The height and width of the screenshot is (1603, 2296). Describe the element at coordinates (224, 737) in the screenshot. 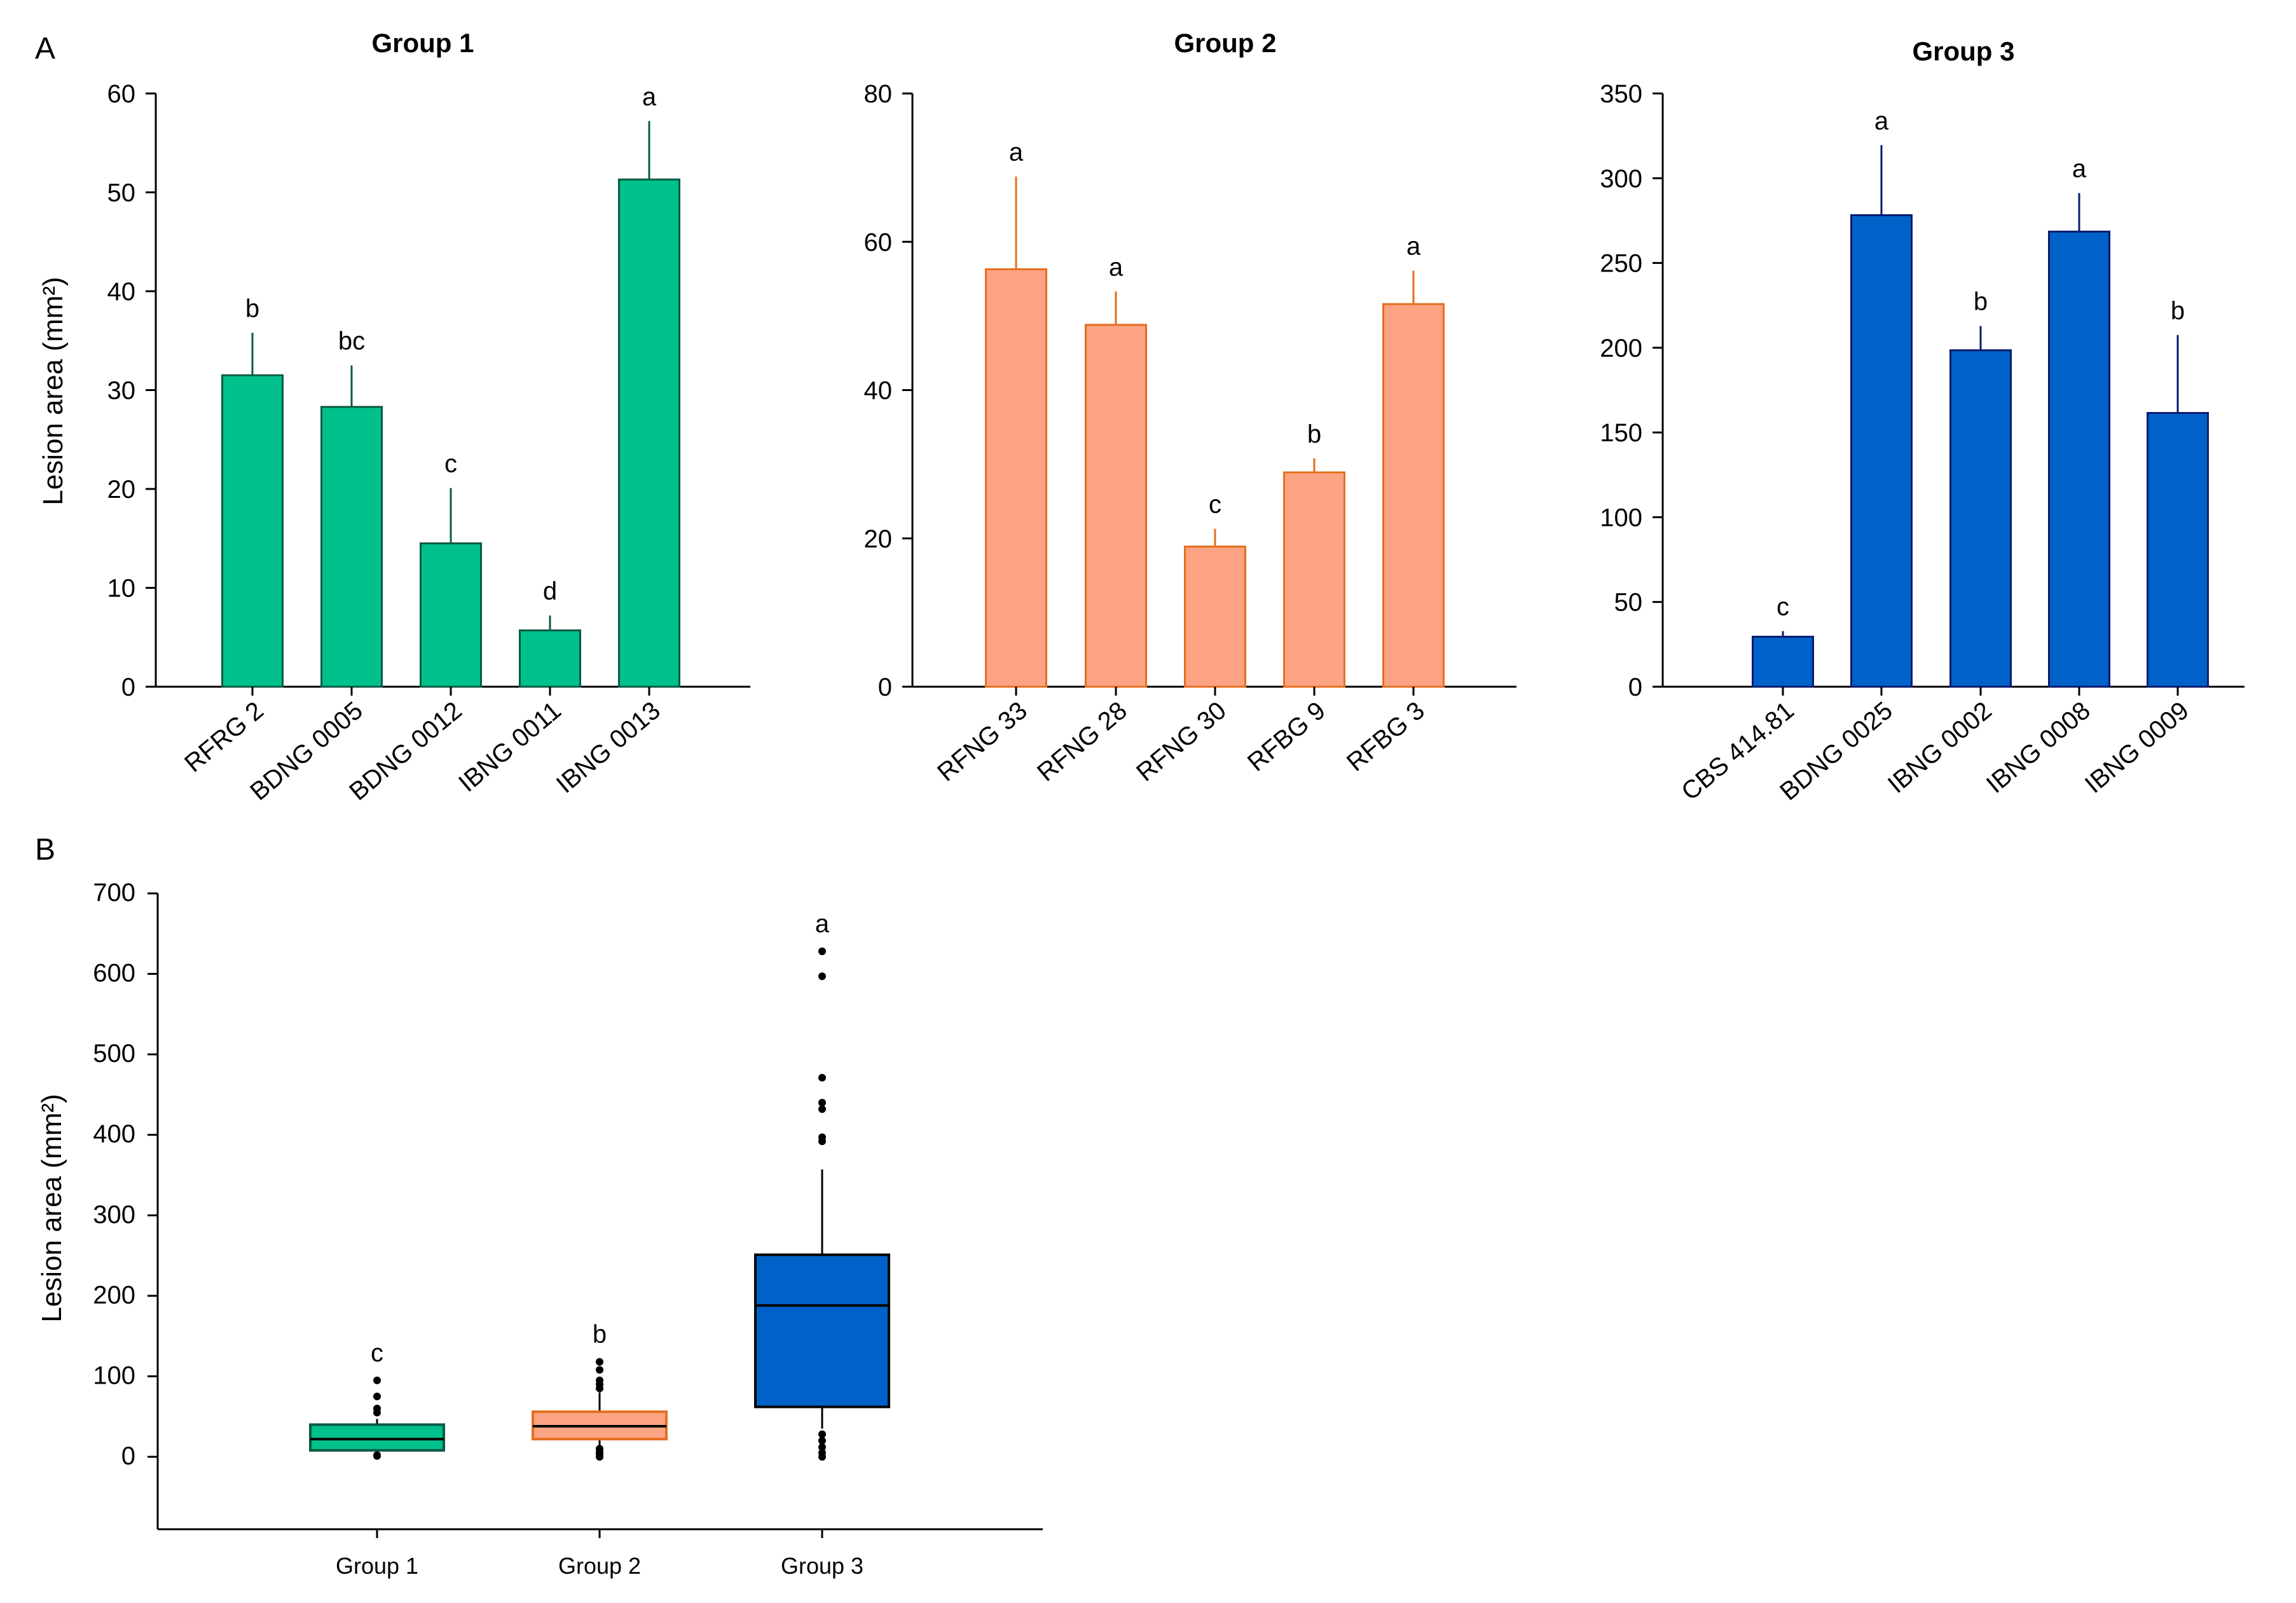

I see `category-label: RFRG 2` at that location.